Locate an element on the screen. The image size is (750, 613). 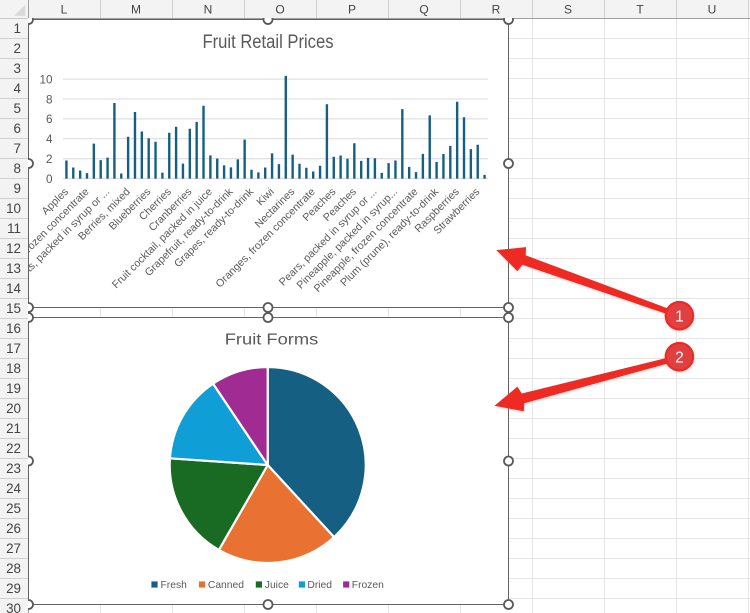
svg-text: N is located at coordinates (208, 10).